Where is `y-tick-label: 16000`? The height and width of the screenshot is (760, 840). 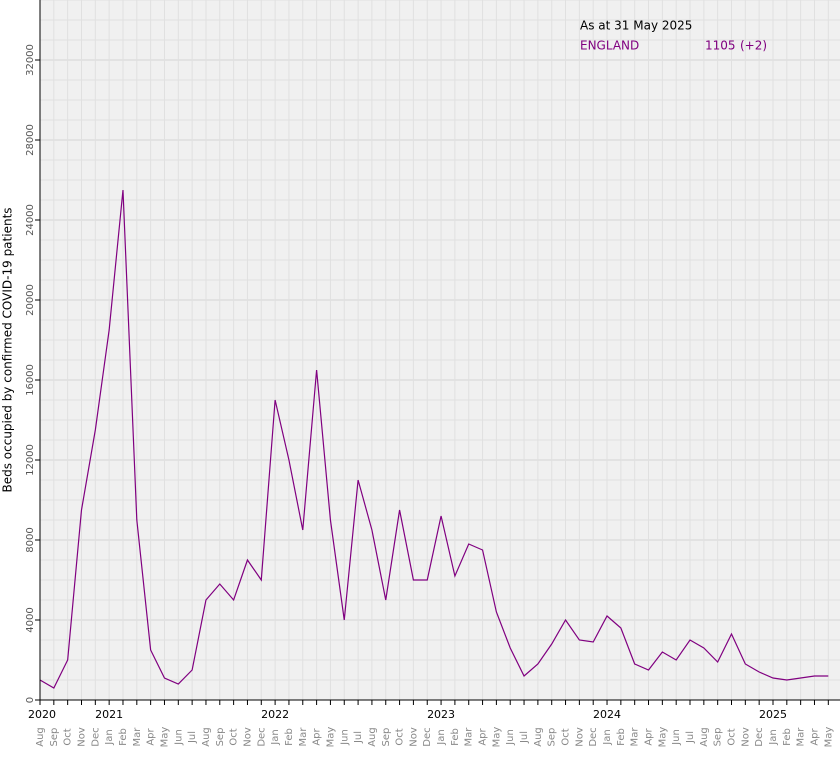
y-tick-label: 16000 is located at coordinates (30, 380).